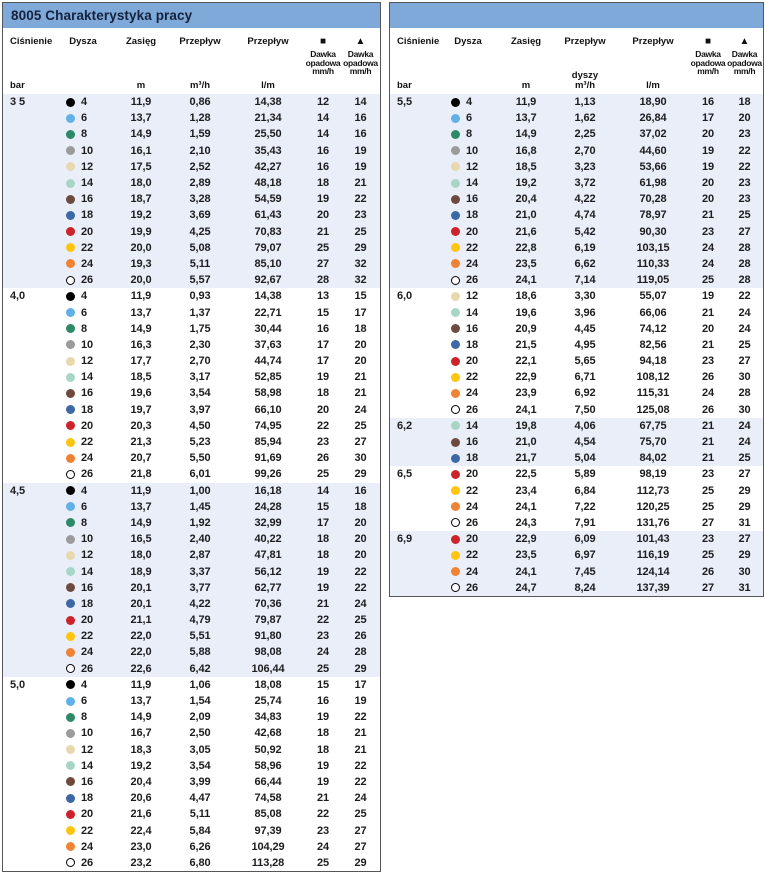  Describe the element at coordinates (268, 247) in the screenshot. I see `cell-flow-lm: 79,07` at that location.